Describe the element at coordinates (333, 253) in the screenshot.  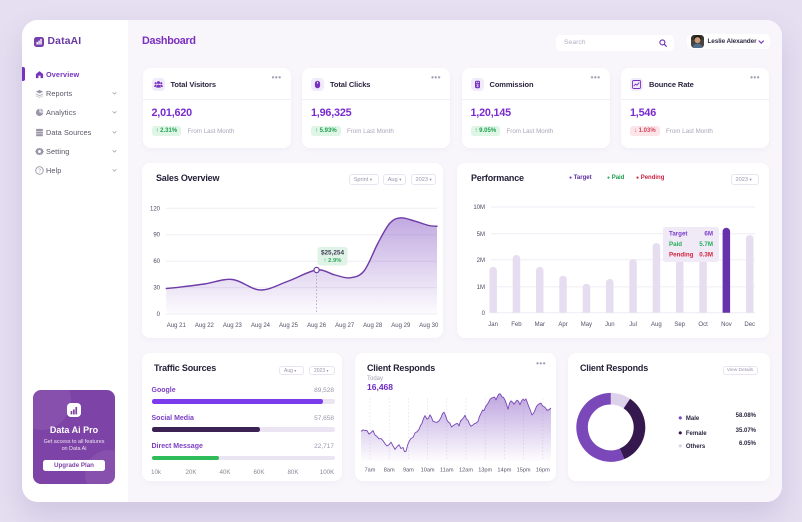
I see `svg-text: $25,254` at that location.